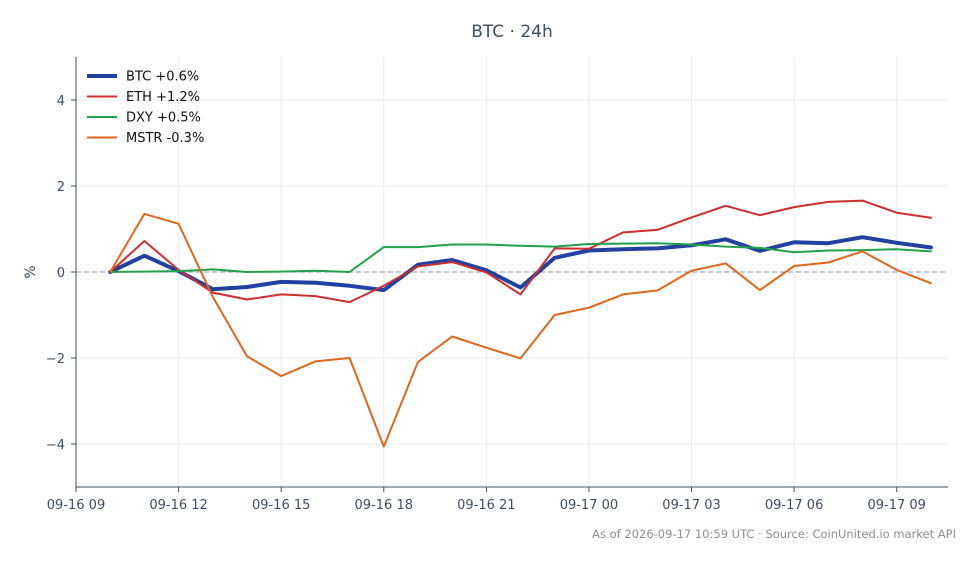 The image size is (980, 564). What do you see at coordinates (691, 505) in the screenshot?
I see `x-tick-label: 09-17 03` at bounding box center [691, 505].